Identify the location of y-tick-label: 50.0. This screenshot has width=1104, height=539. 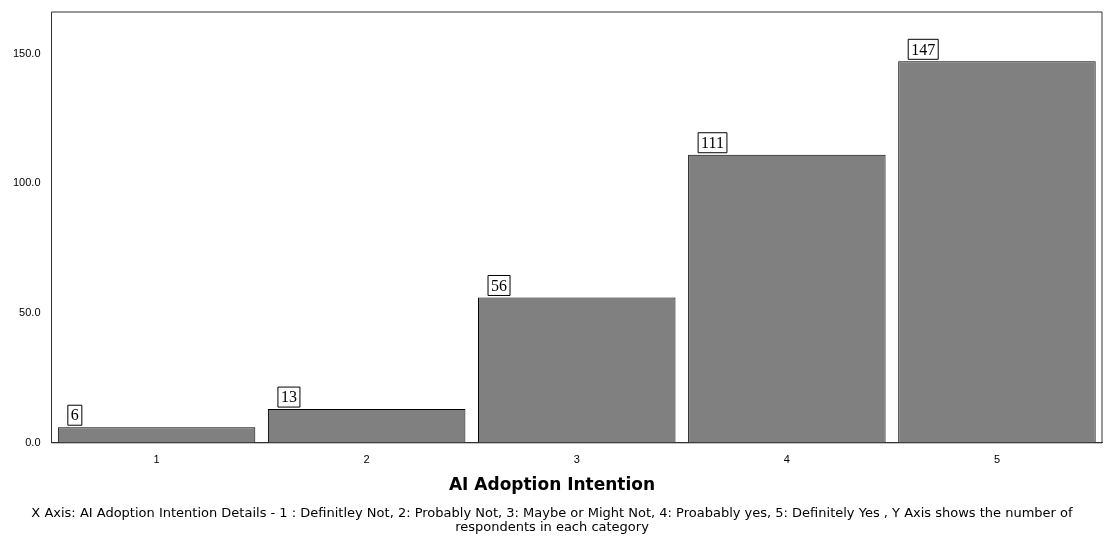
(30, 312).